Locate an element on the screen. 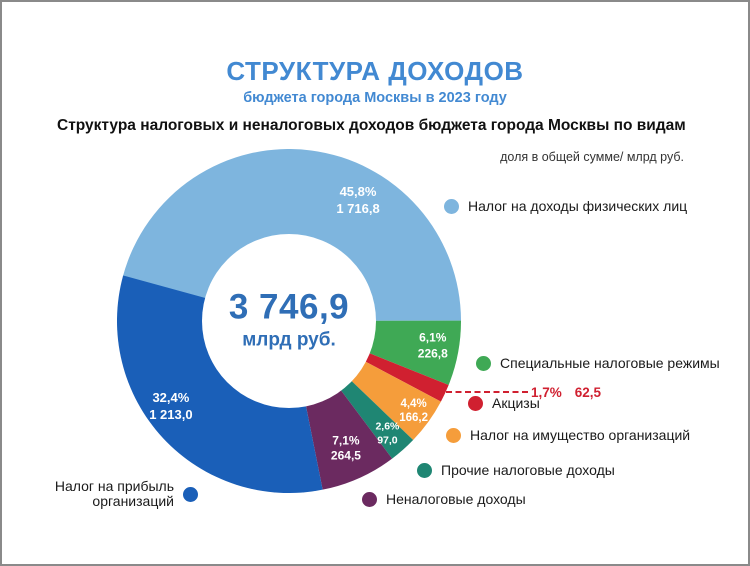  legend-item-other-tax: Прочие налоговые доходы is located at coordinates (516, 470).